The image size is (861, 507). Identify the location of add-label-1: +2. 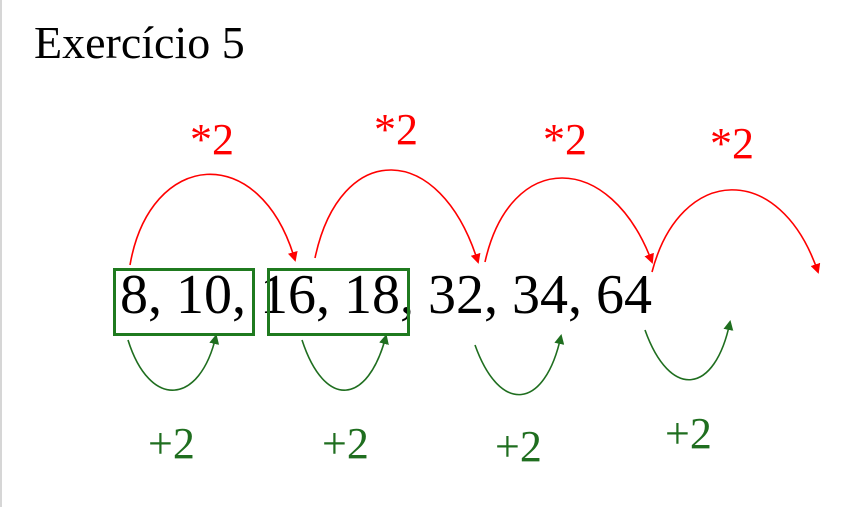
(171, 443).